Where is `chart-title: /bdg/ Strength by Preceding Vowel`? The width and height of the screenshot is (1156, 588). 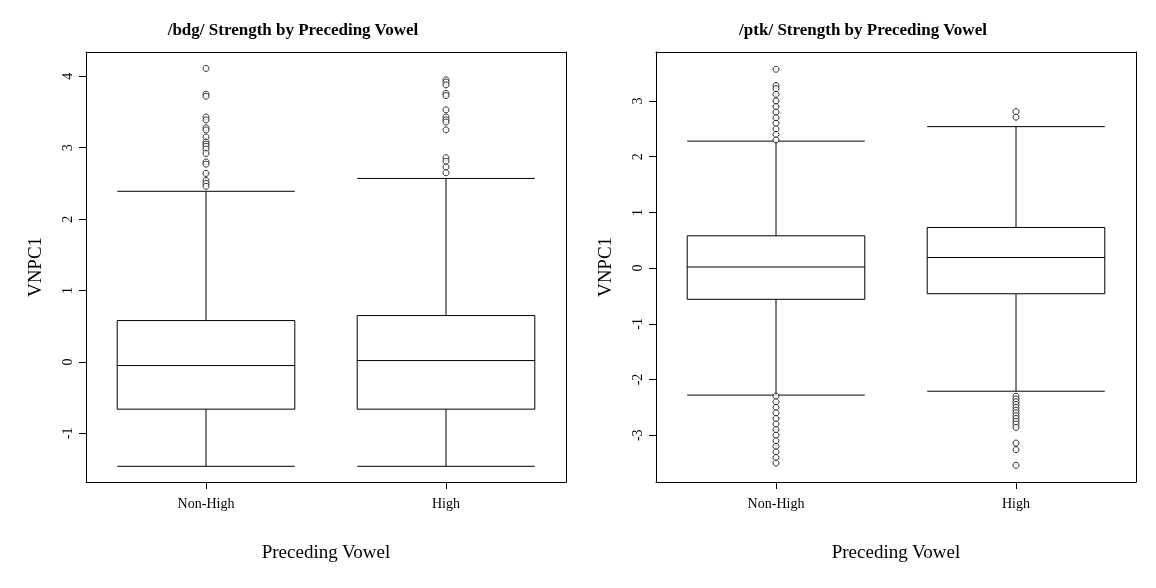 chart-title: /bdg/ Strength by Preceding Vowel is located at coordinates (292, 29).